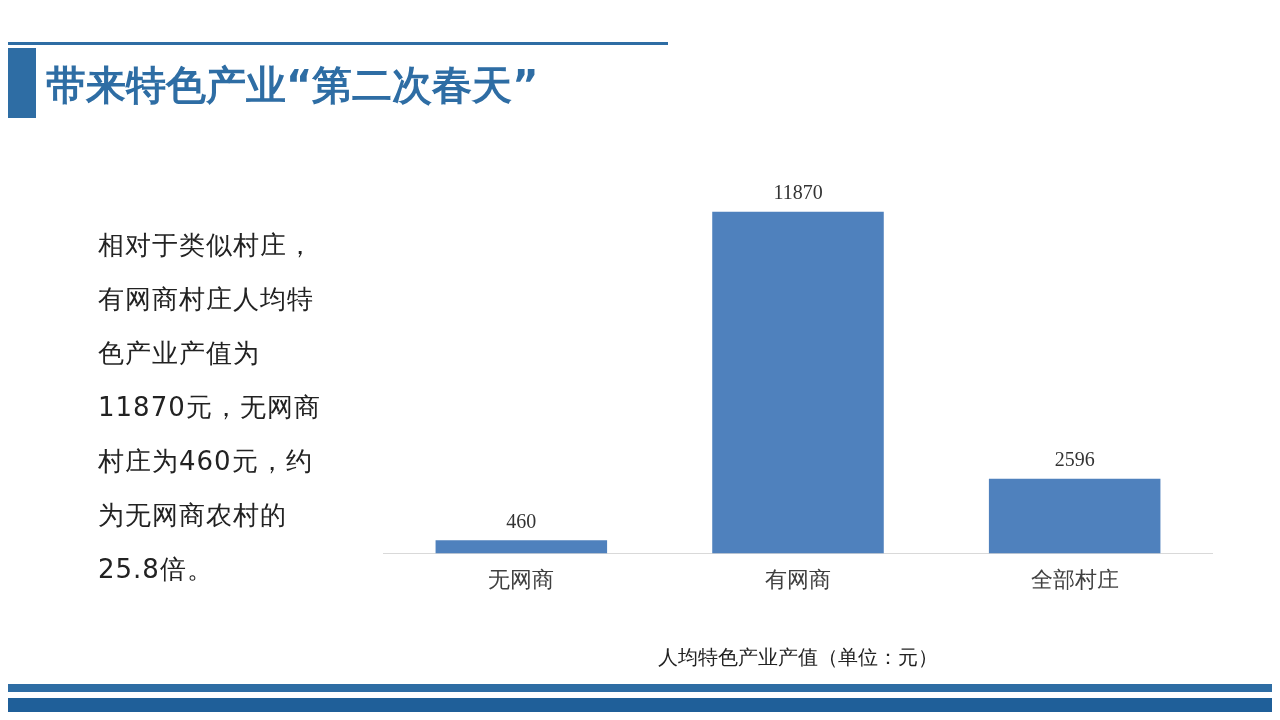 This screenshot has width=1280, height=720. I want to click on data-label: 11870, so click(798, 191).